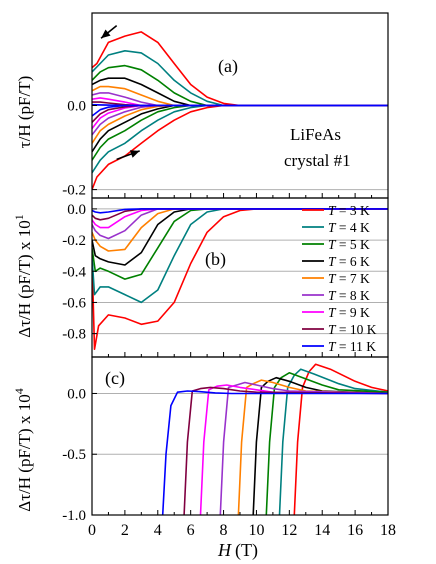 This screenshot has width=436, height=564. Describe the element at coordinates (74, 516) in the screenshot. I see `y-tick-label: -1.0` at that location.